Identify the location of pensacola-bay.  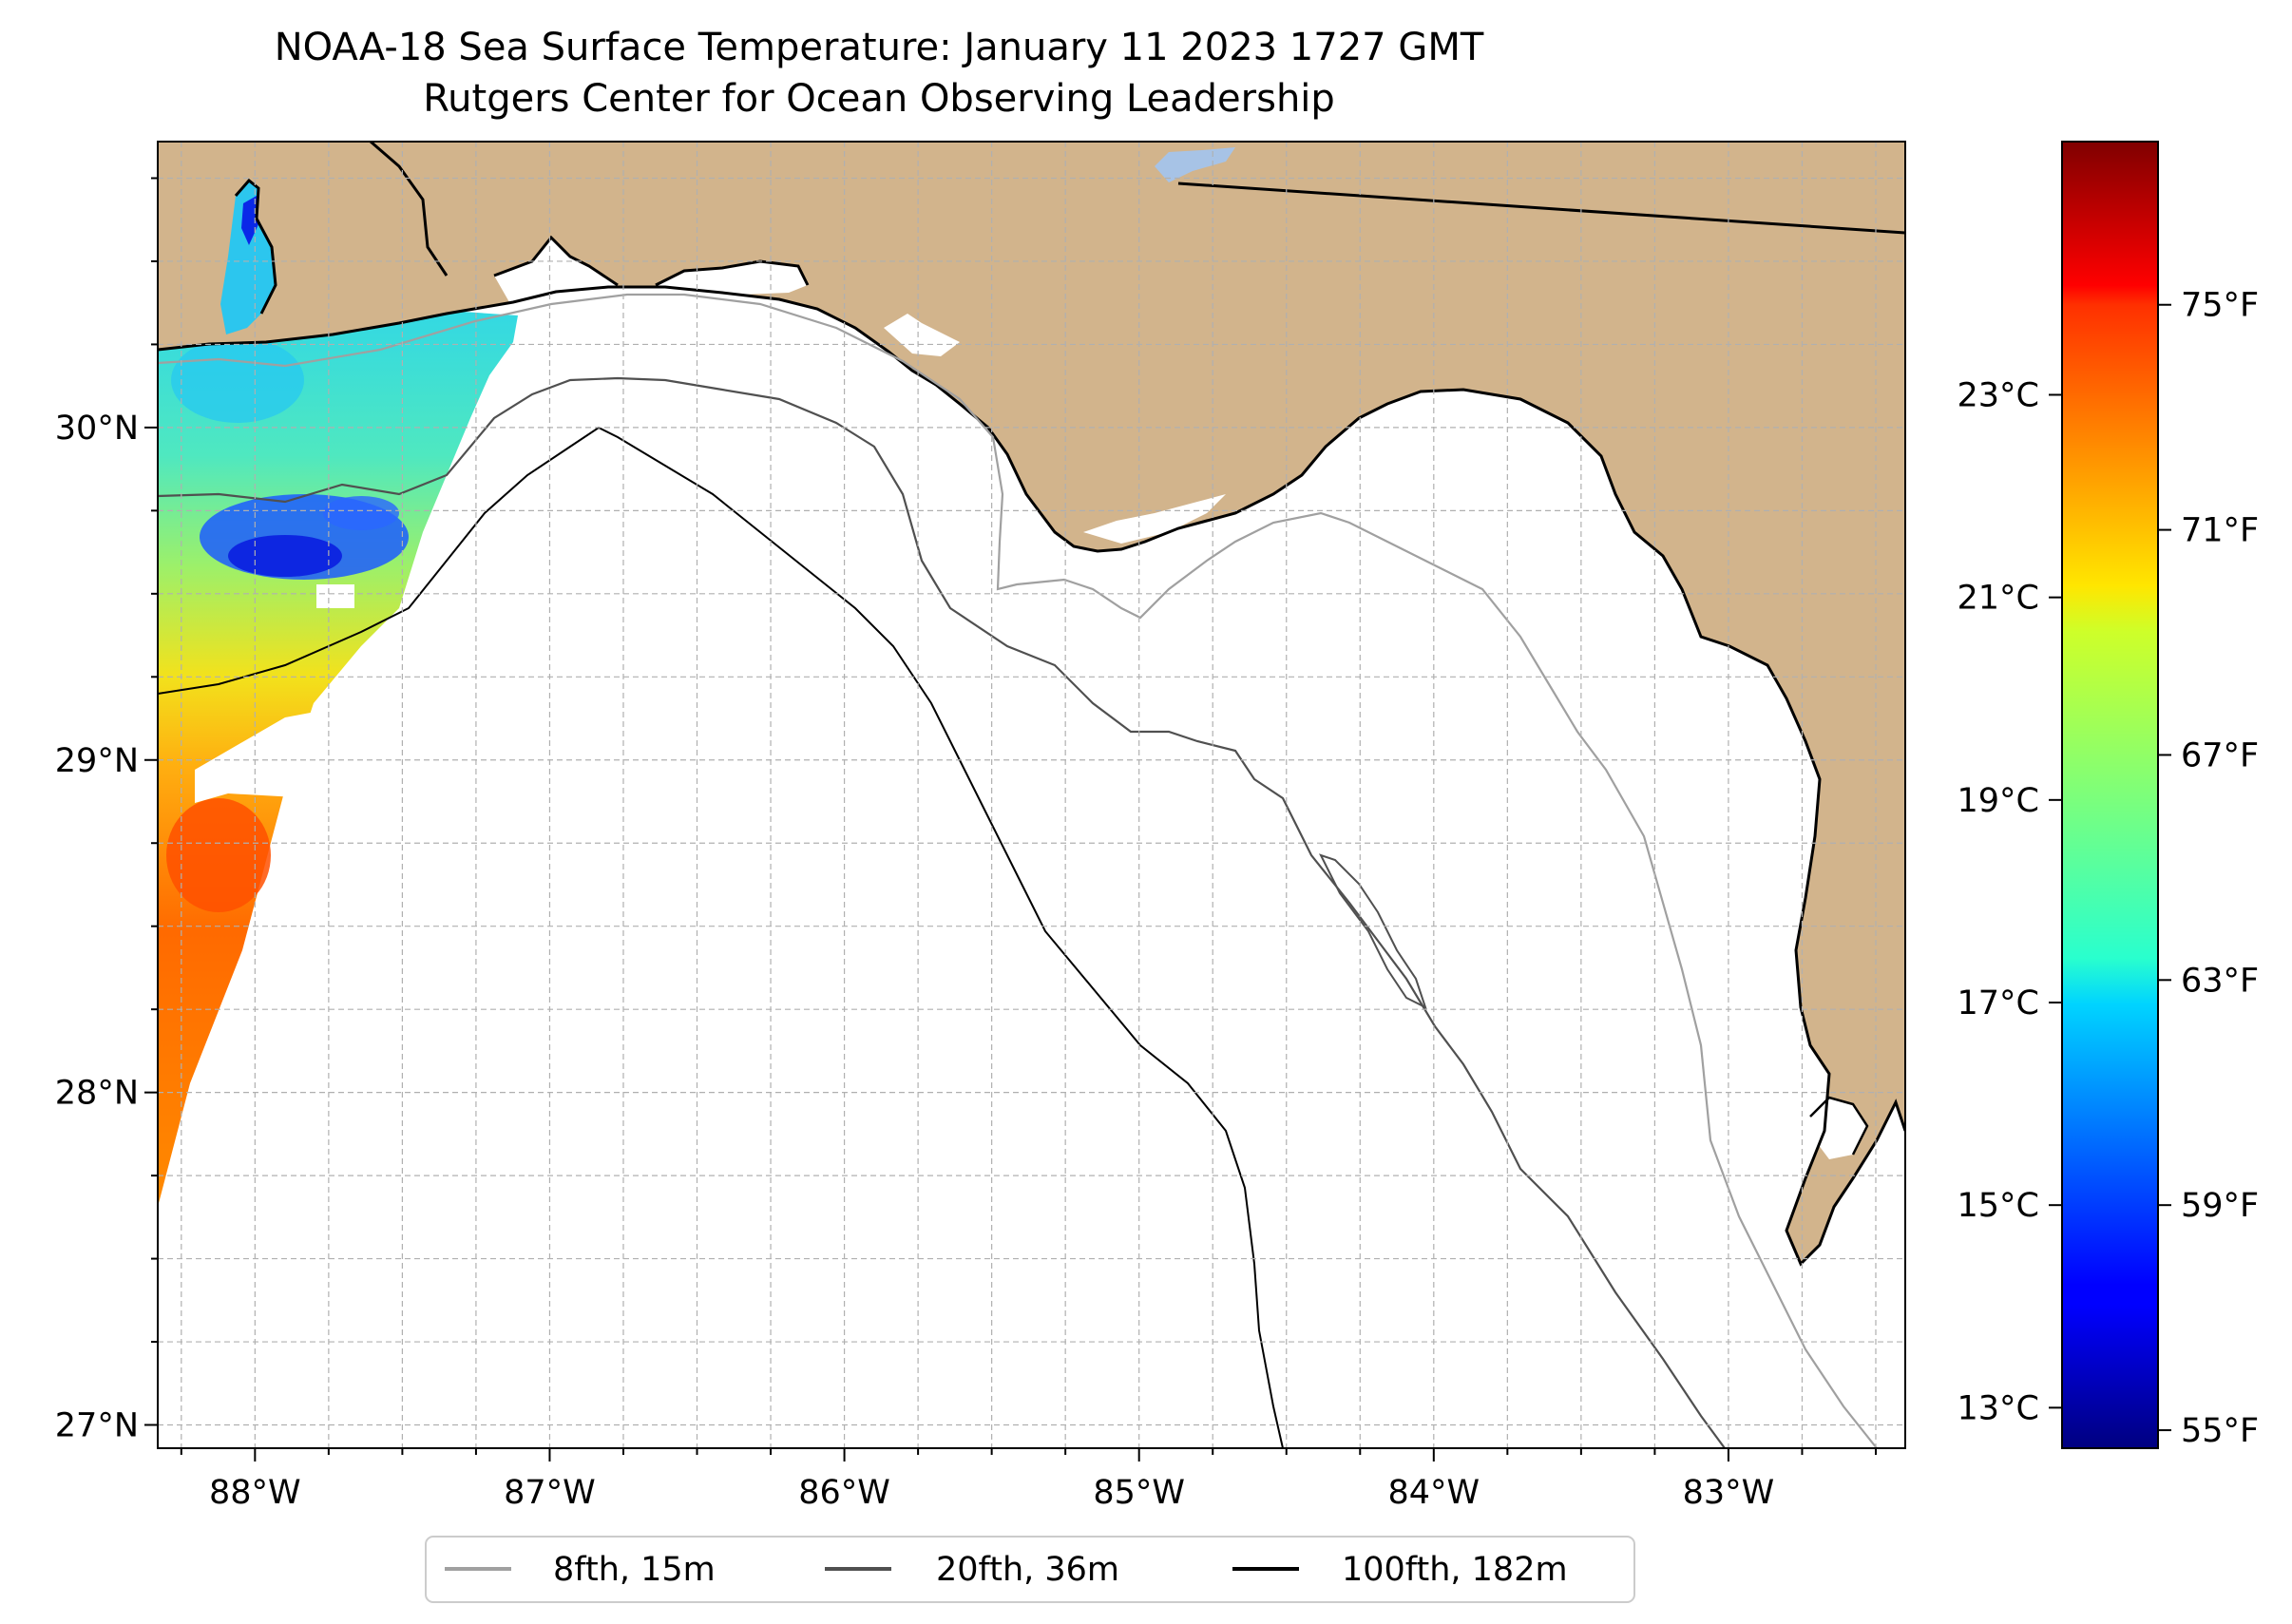
(556, 273).